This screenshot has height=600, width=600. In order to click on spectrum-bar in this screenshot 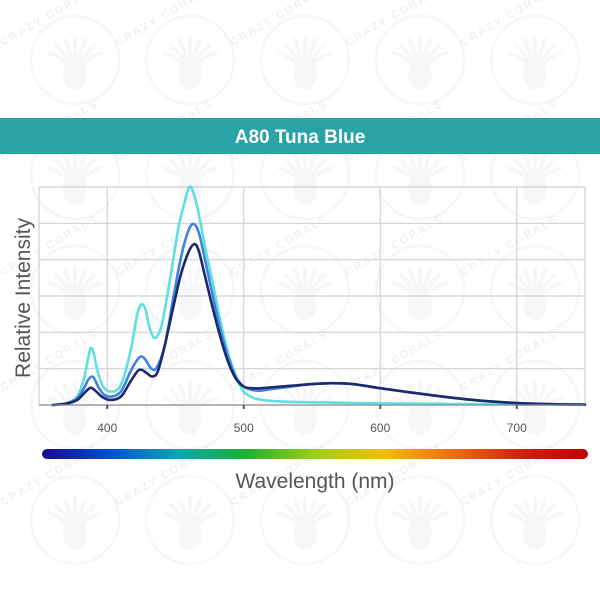, I will do `click(315, 454)`.